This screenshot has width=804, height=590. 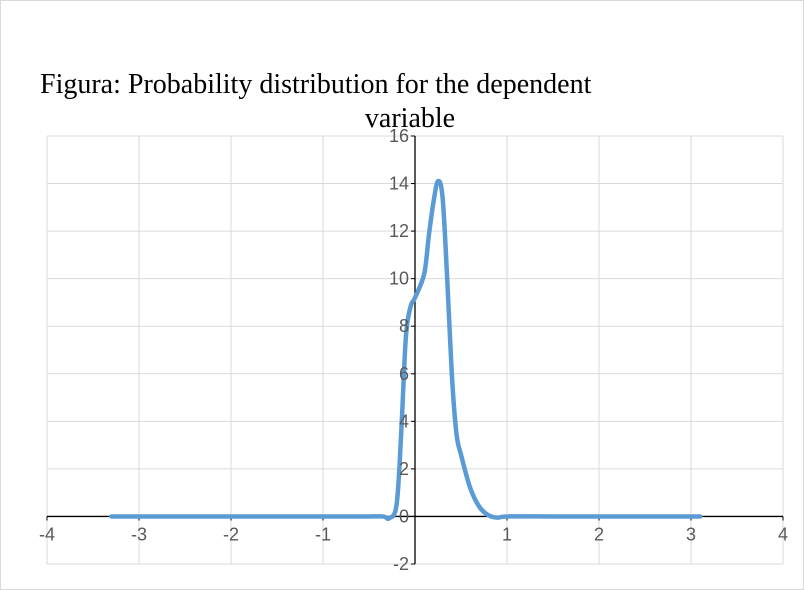 I want to click on x-tick-label: -1, so click(x=323, y=534).